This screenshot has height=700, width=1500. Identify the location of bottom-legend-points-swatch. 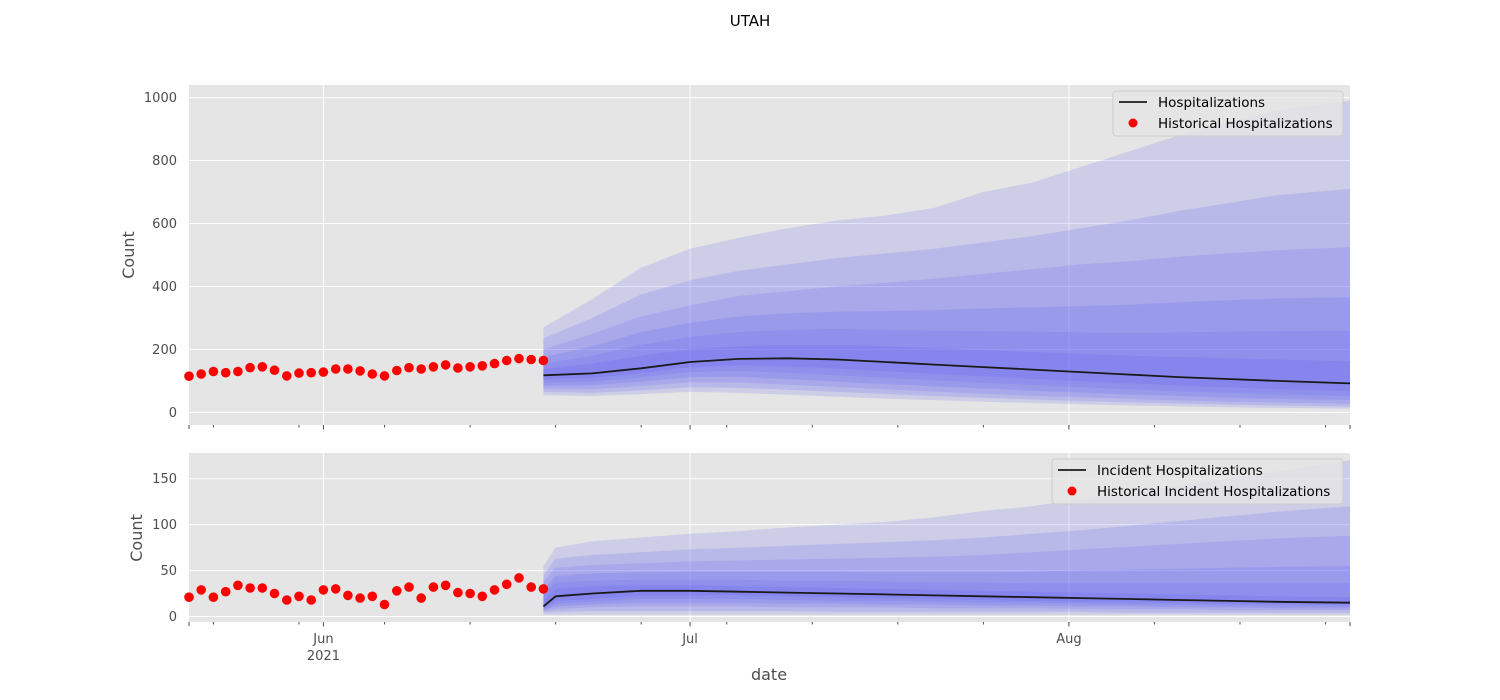
(1072, 491).